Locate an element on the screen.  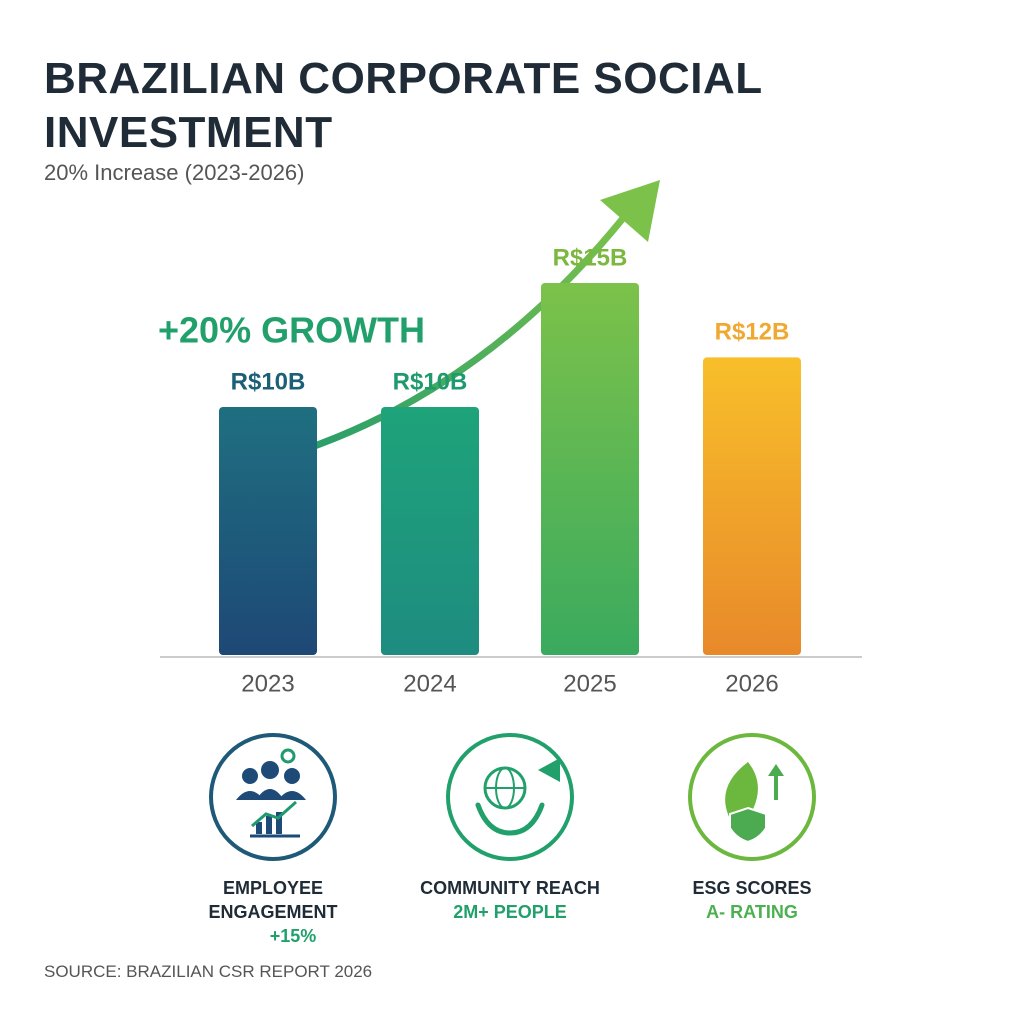
metric-label: EMPLOYEE ENGAGEMENT is located at coordinates (273, 900).